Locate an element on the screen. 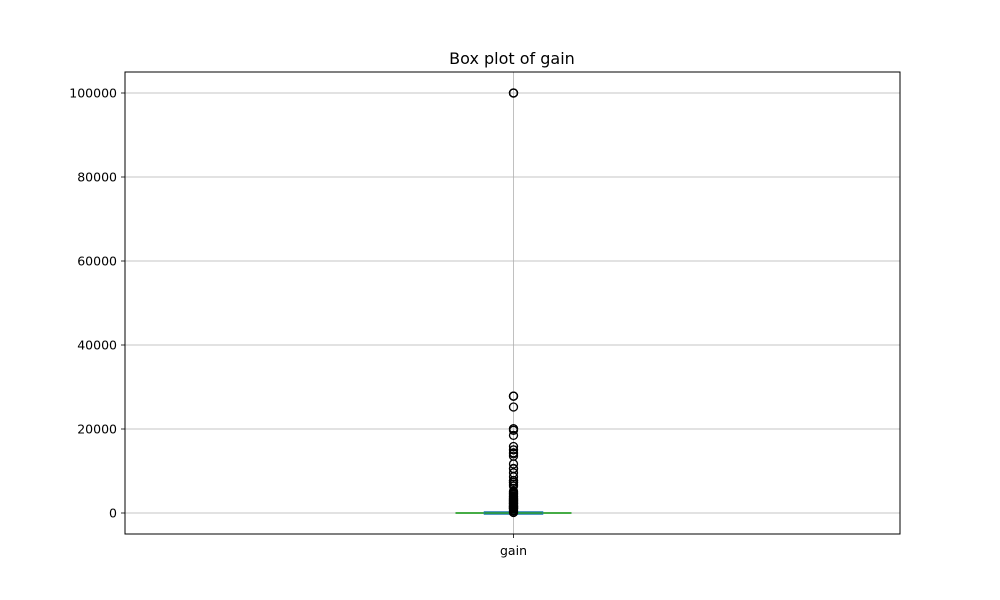 This screenshot has width=1000, height=600. y-tick-label: 0 is located at coordinates (113, 513).